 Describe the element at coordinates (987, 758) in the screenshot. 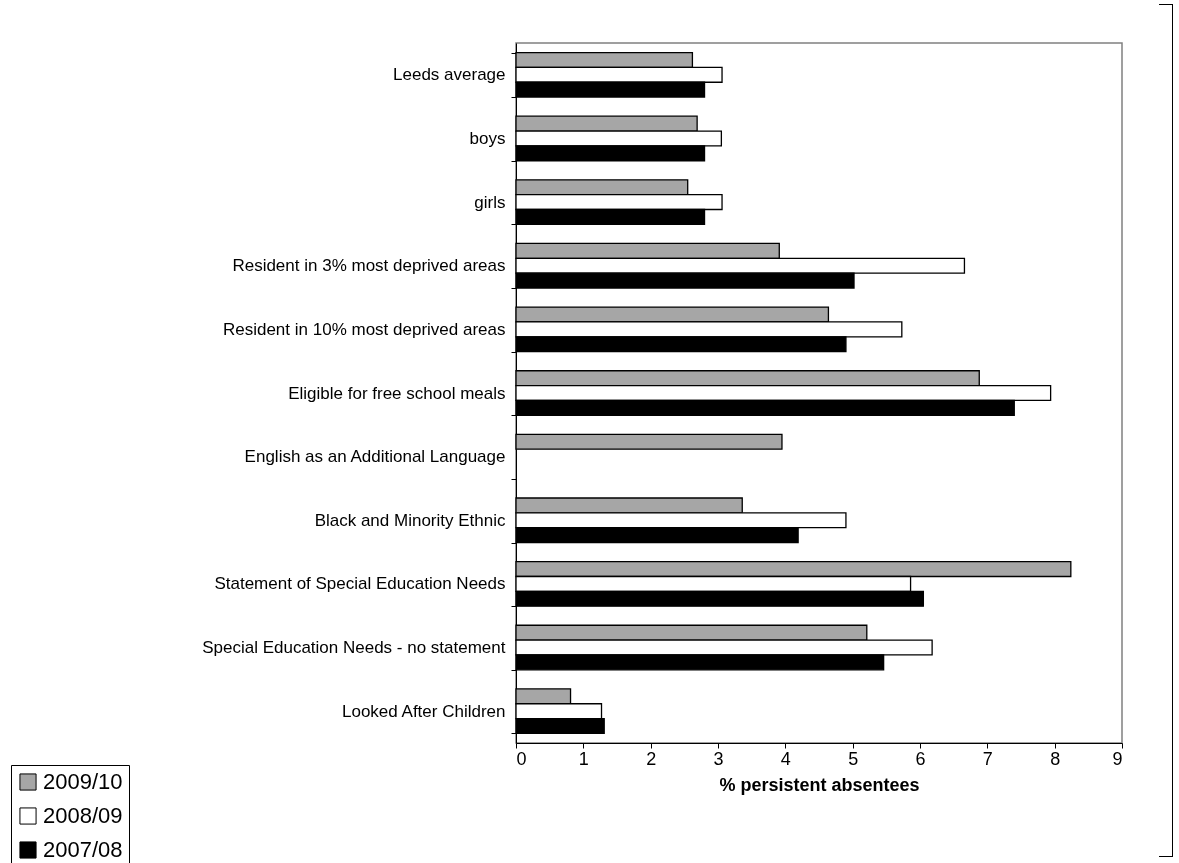

I see `x-tick-label: 7` at that location.